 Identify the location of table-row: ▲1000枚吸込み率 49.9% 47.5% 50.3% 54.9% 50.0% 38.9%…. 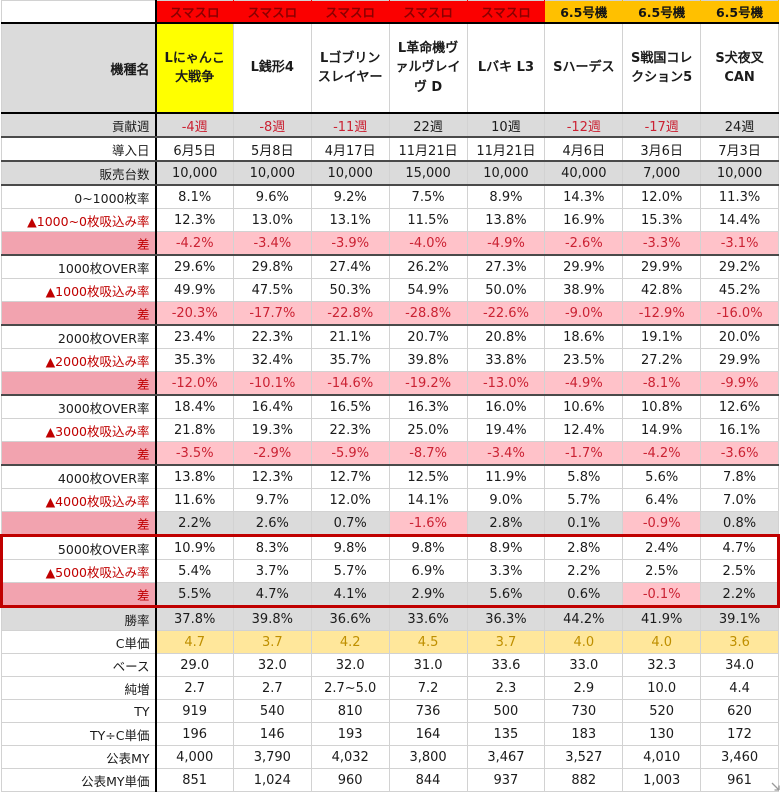
(390, 290).